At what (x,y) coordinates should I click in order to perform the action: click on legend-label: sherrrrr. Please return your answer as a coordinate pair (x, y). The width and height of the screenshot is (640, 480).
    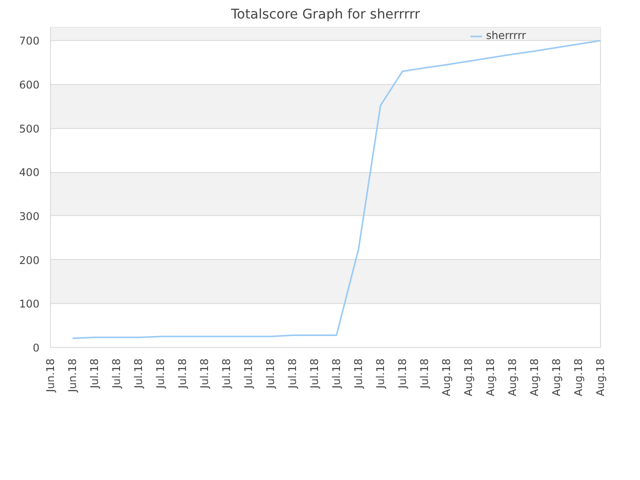
    Looking at the image, I should click on (506, 35).